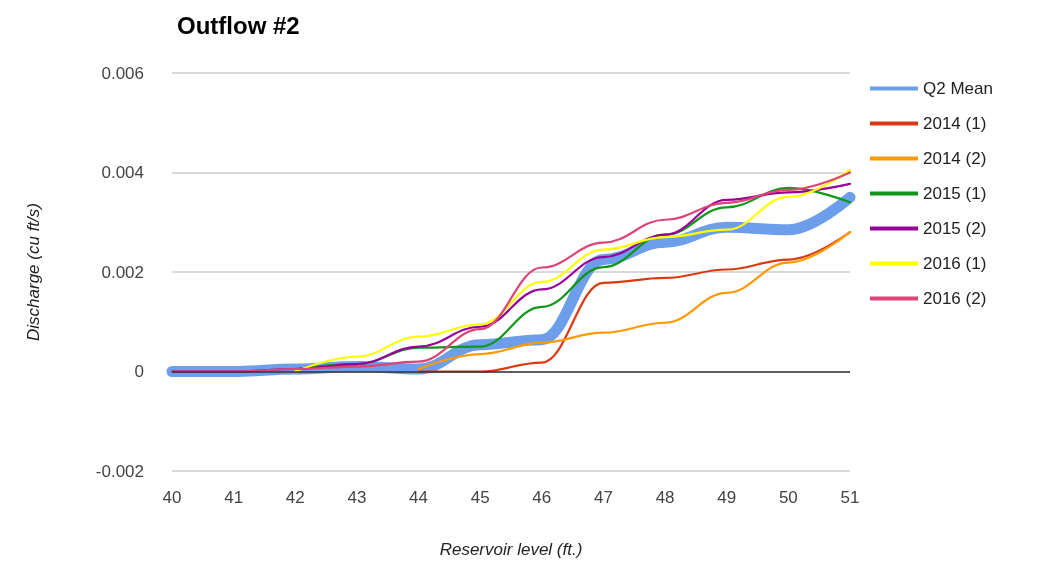 The width and height of the screenshot is (1037, 566). I want to click on y-tick-label: 0.004, so click(122, 172).